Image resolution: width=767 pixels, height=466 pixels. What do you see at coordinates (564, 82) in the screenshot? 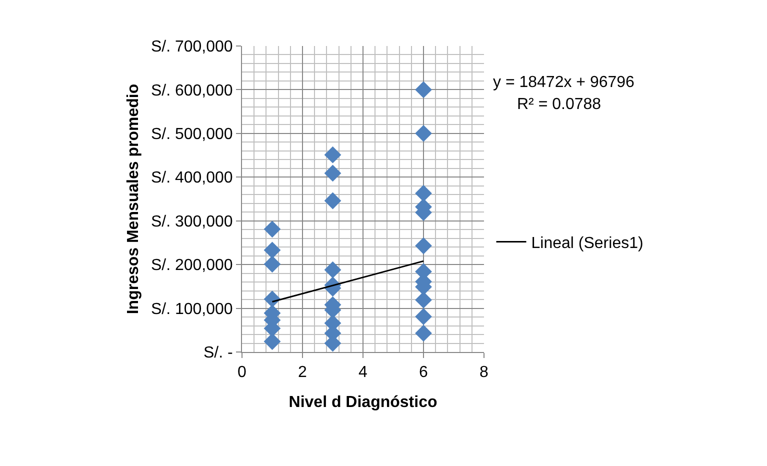
I see `text: y = 18472x + 96796` at bounding box center [564, 82].